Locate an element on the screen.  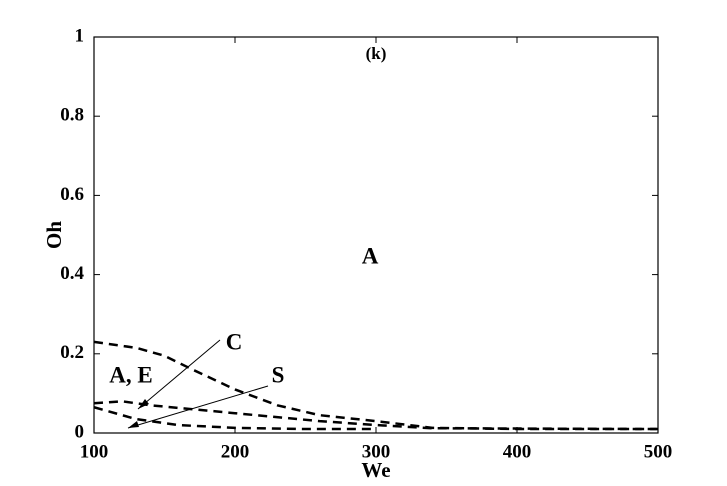
x-tick-label: 400 is located at coordinates (517, 451).